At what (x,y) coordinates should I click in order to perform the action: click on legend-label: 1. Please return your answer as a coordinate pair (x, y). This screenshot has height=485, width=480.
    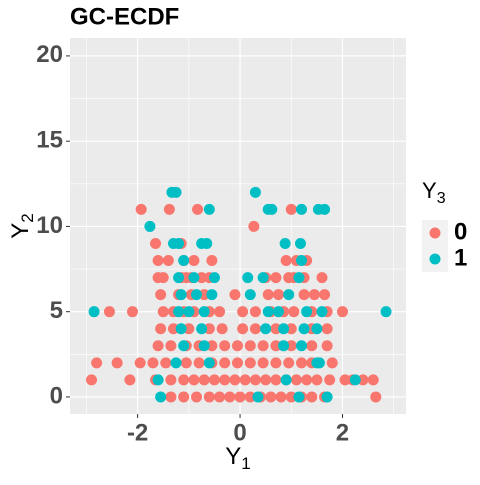
    Looking at the image, I should click on (460, 257).